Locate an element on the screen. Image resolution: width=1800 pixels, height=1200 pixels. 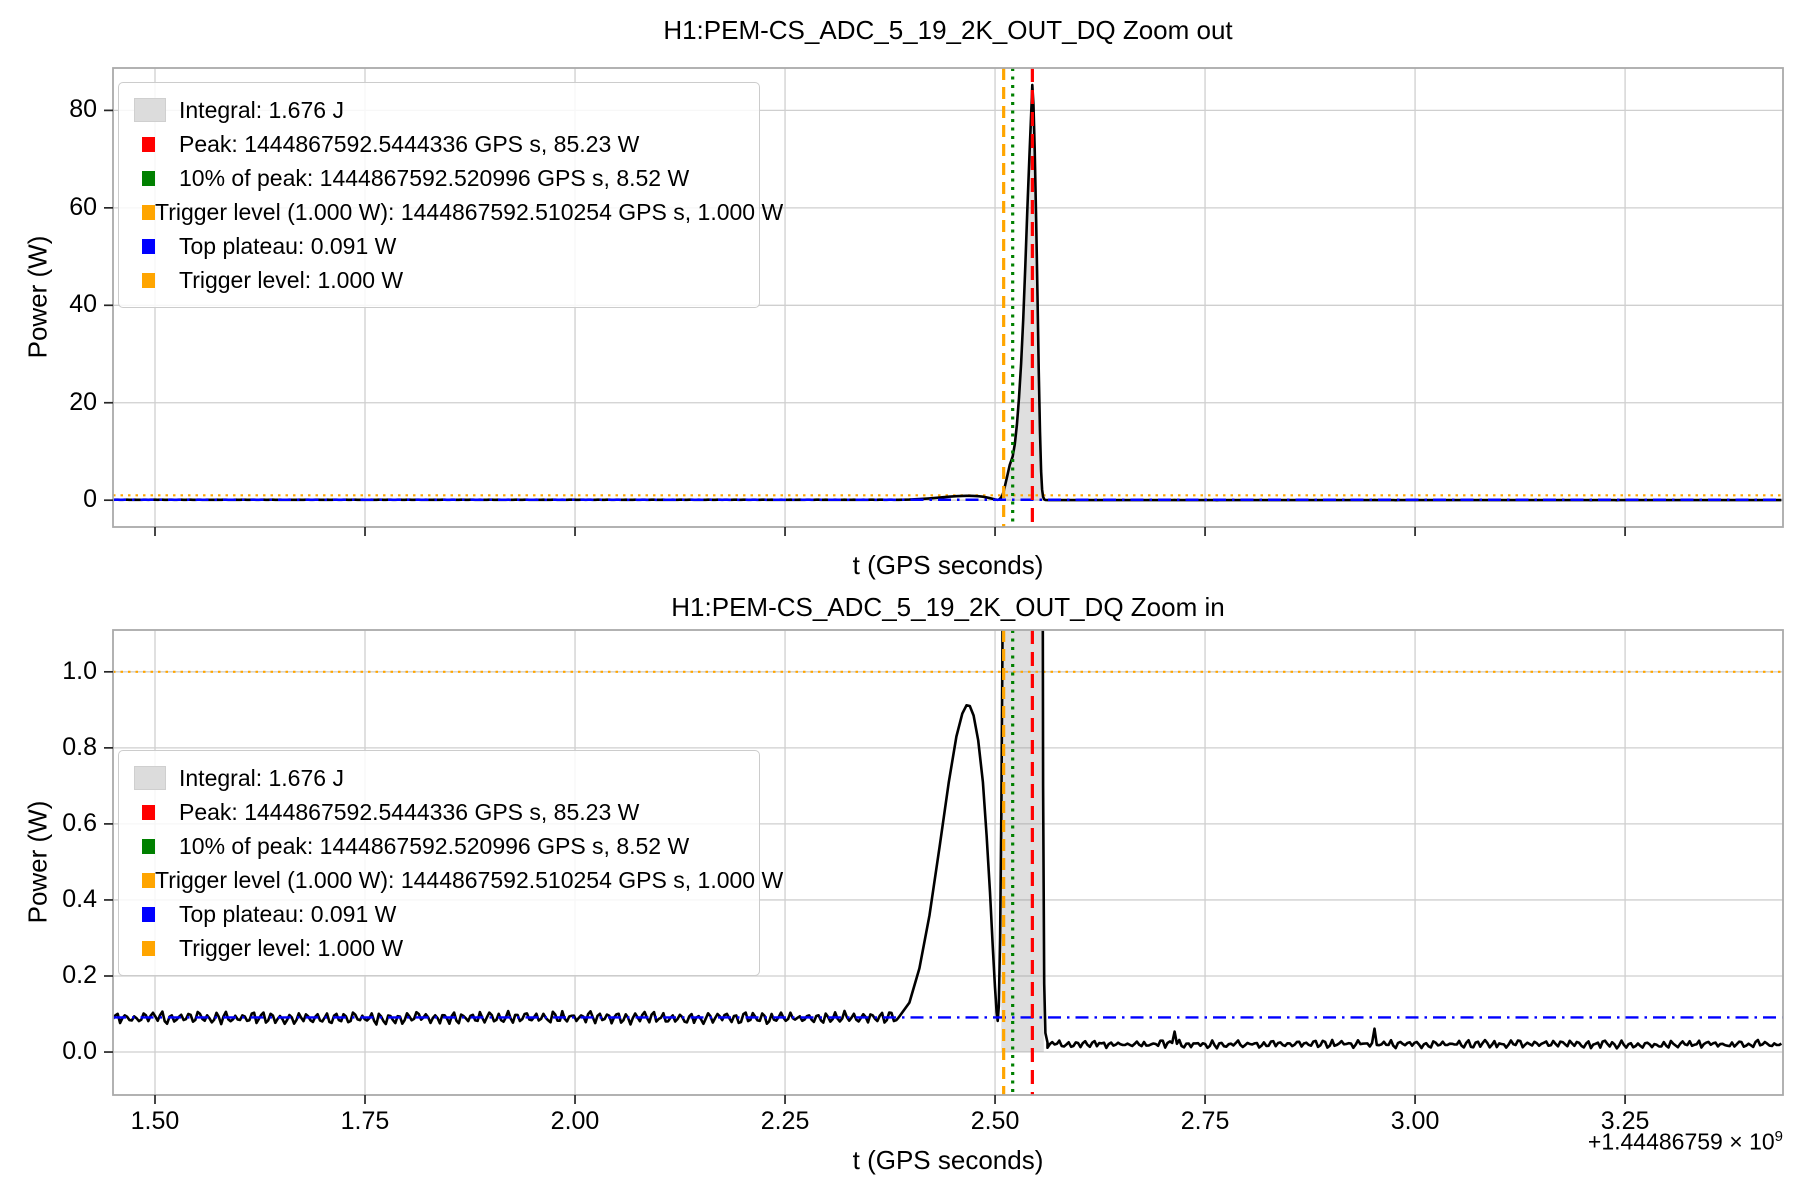
x-tick-label: 2.00 is located at coordinates (575, 1121).